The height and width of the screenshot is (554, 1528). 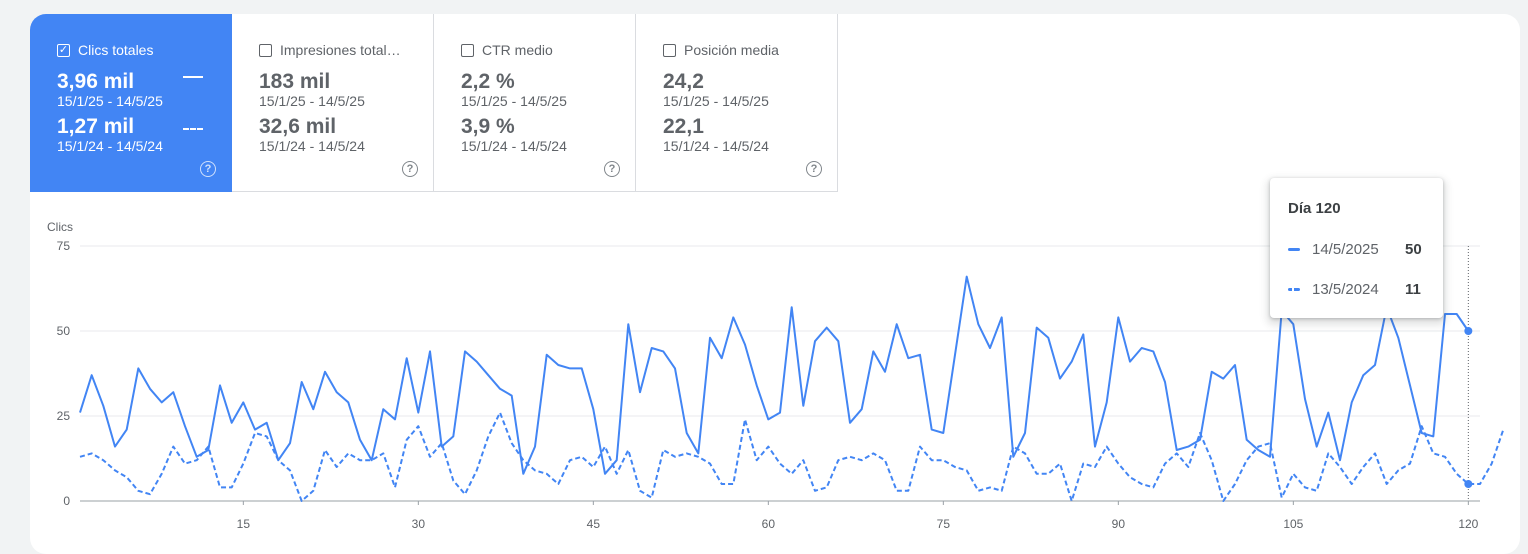 What do you see at coordinates (64, 331) in the screenshot?
I see `y-tick-label: 50` at bounding box center [64, 331].